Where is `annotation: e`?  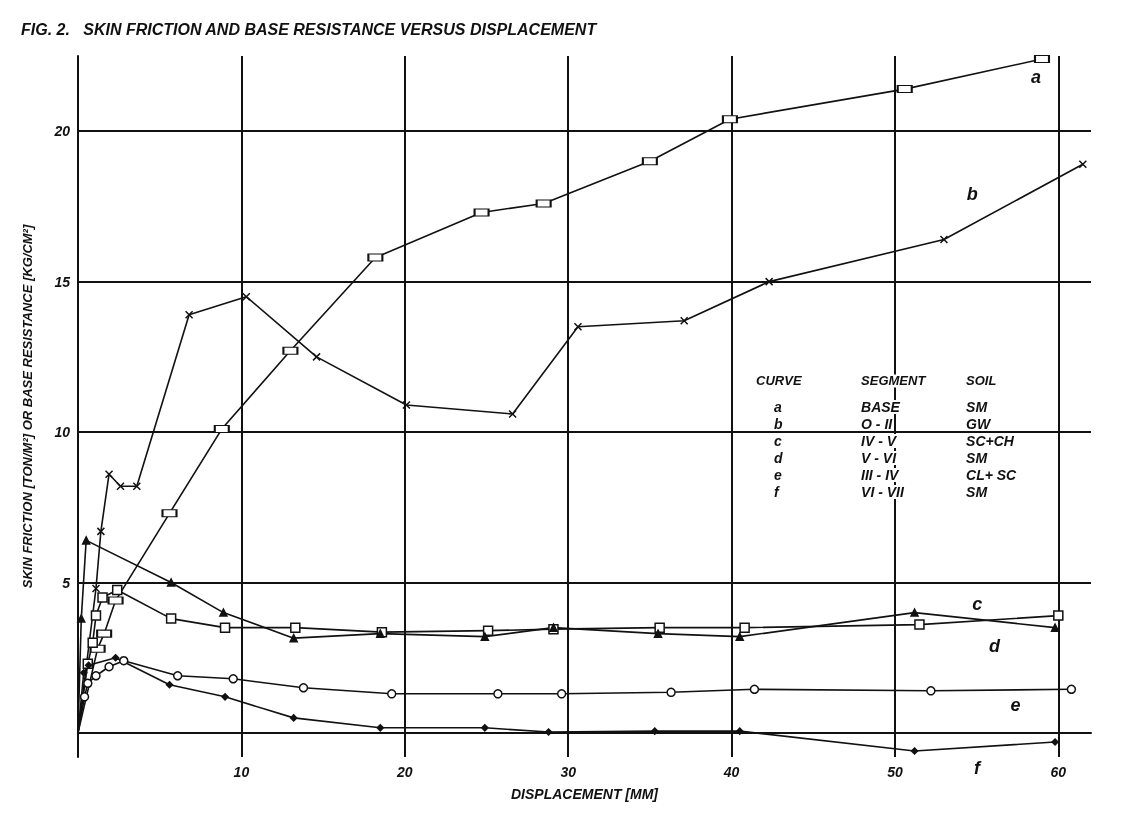 annotation: e is located at coordinates (778, 474).